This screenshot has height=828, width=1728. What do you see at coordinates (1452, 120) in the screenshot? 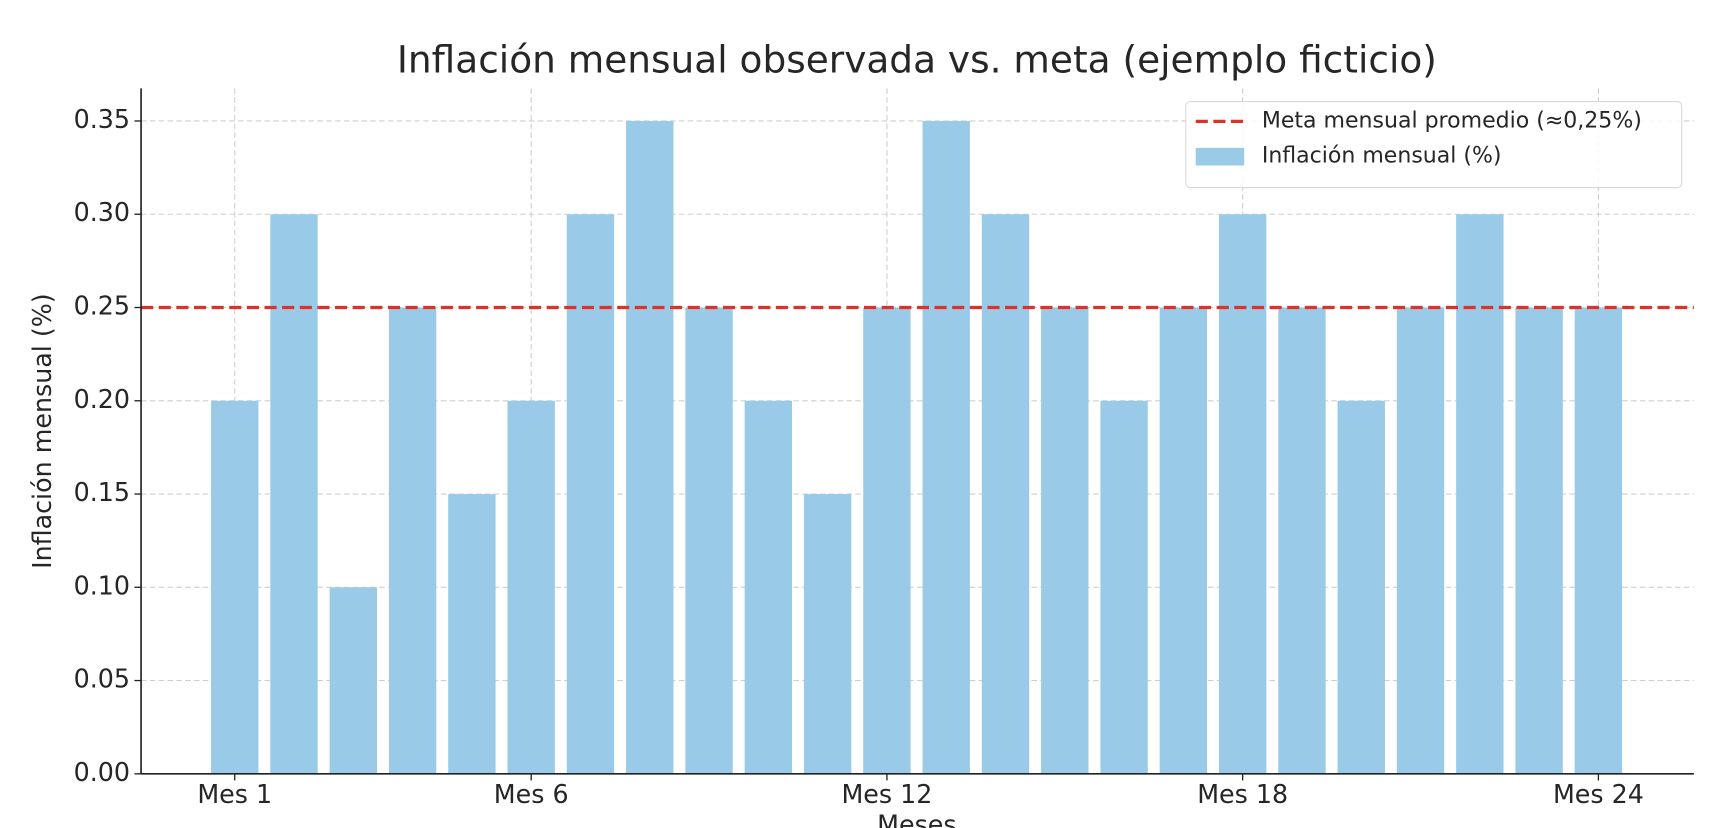
I see `legend-label: Meta mensual promedio (≈0,25%)` at bounding box center [1452, 120].